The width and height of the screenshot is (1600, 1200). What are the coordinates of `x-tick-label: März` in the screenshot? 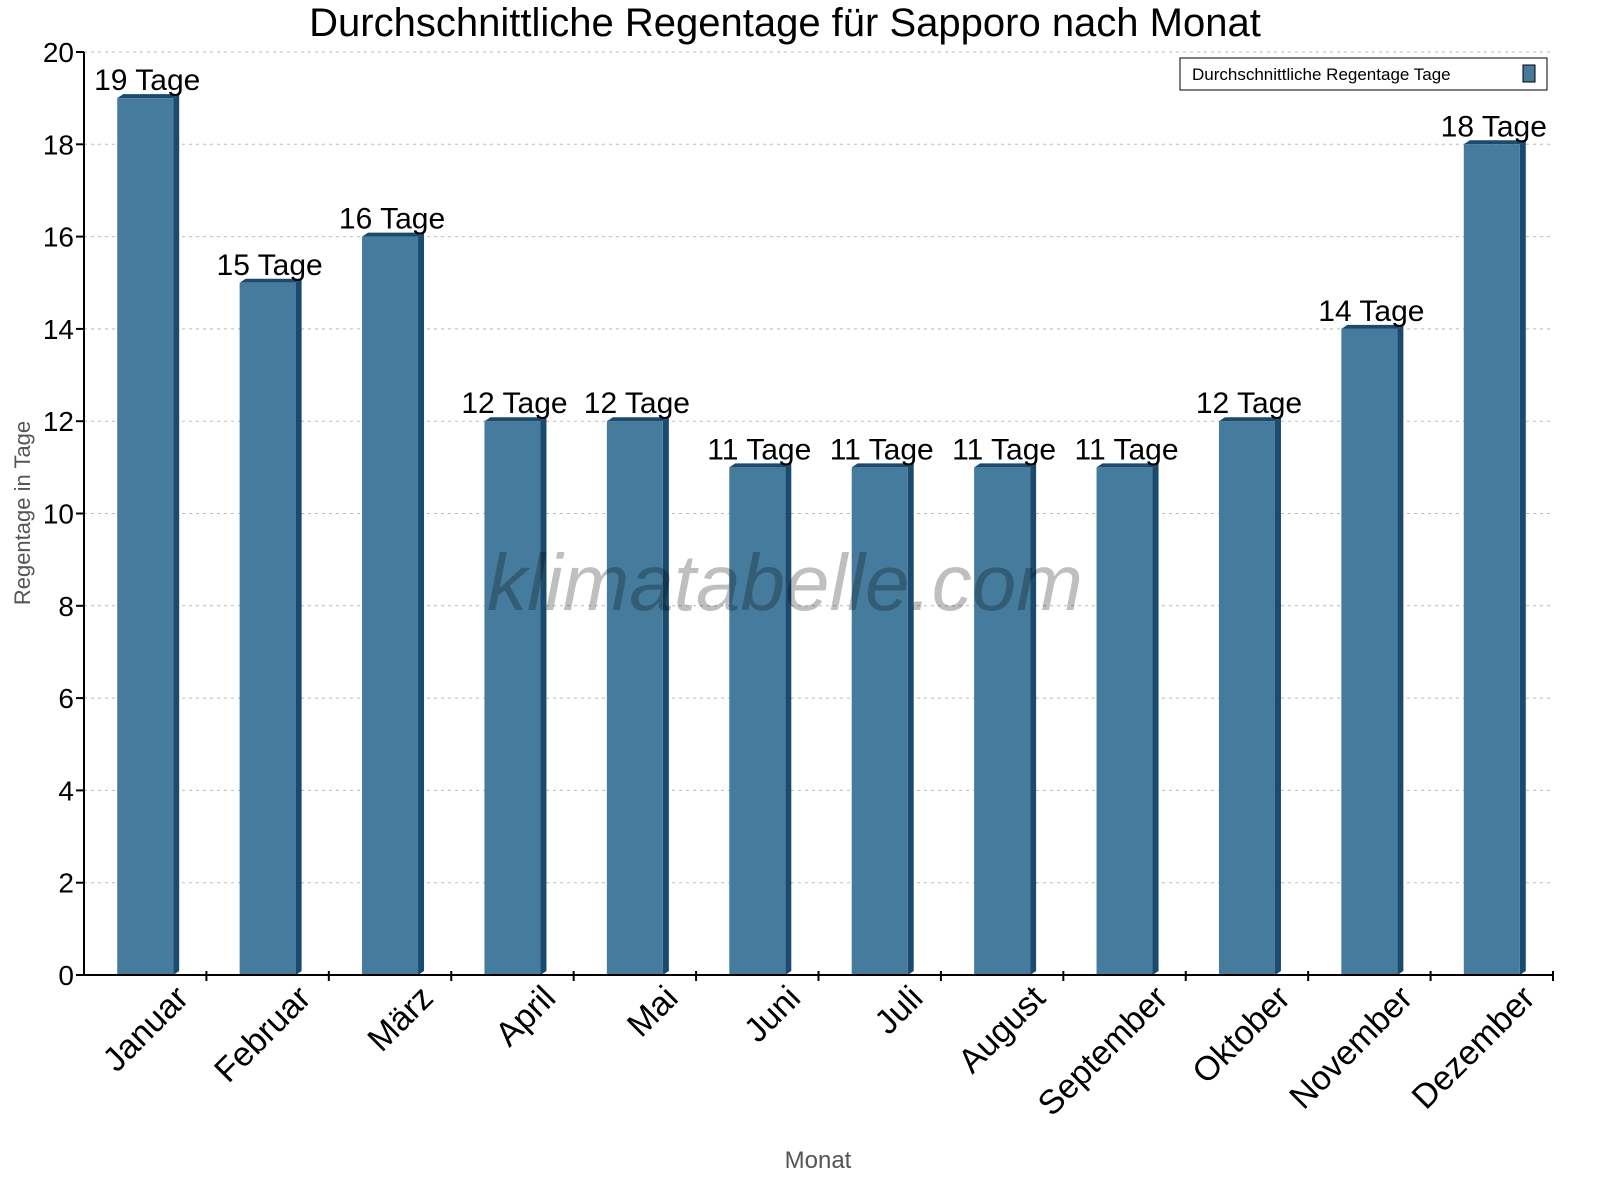 It's located at (400, 1019).